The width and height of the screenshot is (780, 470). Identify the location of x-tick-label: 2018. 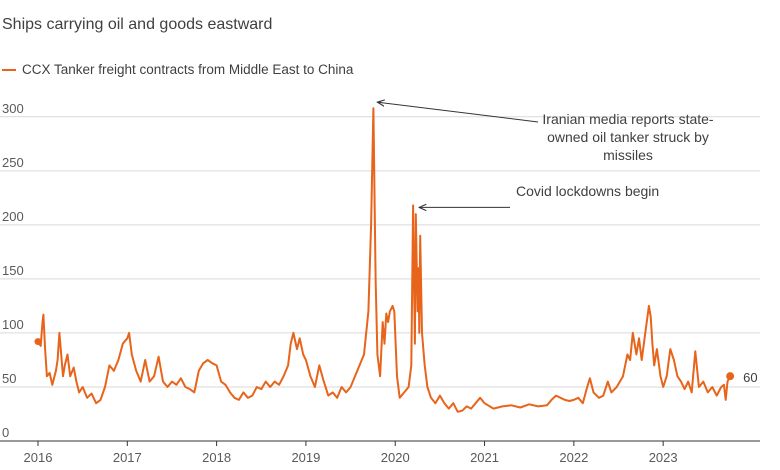
(216, 457).